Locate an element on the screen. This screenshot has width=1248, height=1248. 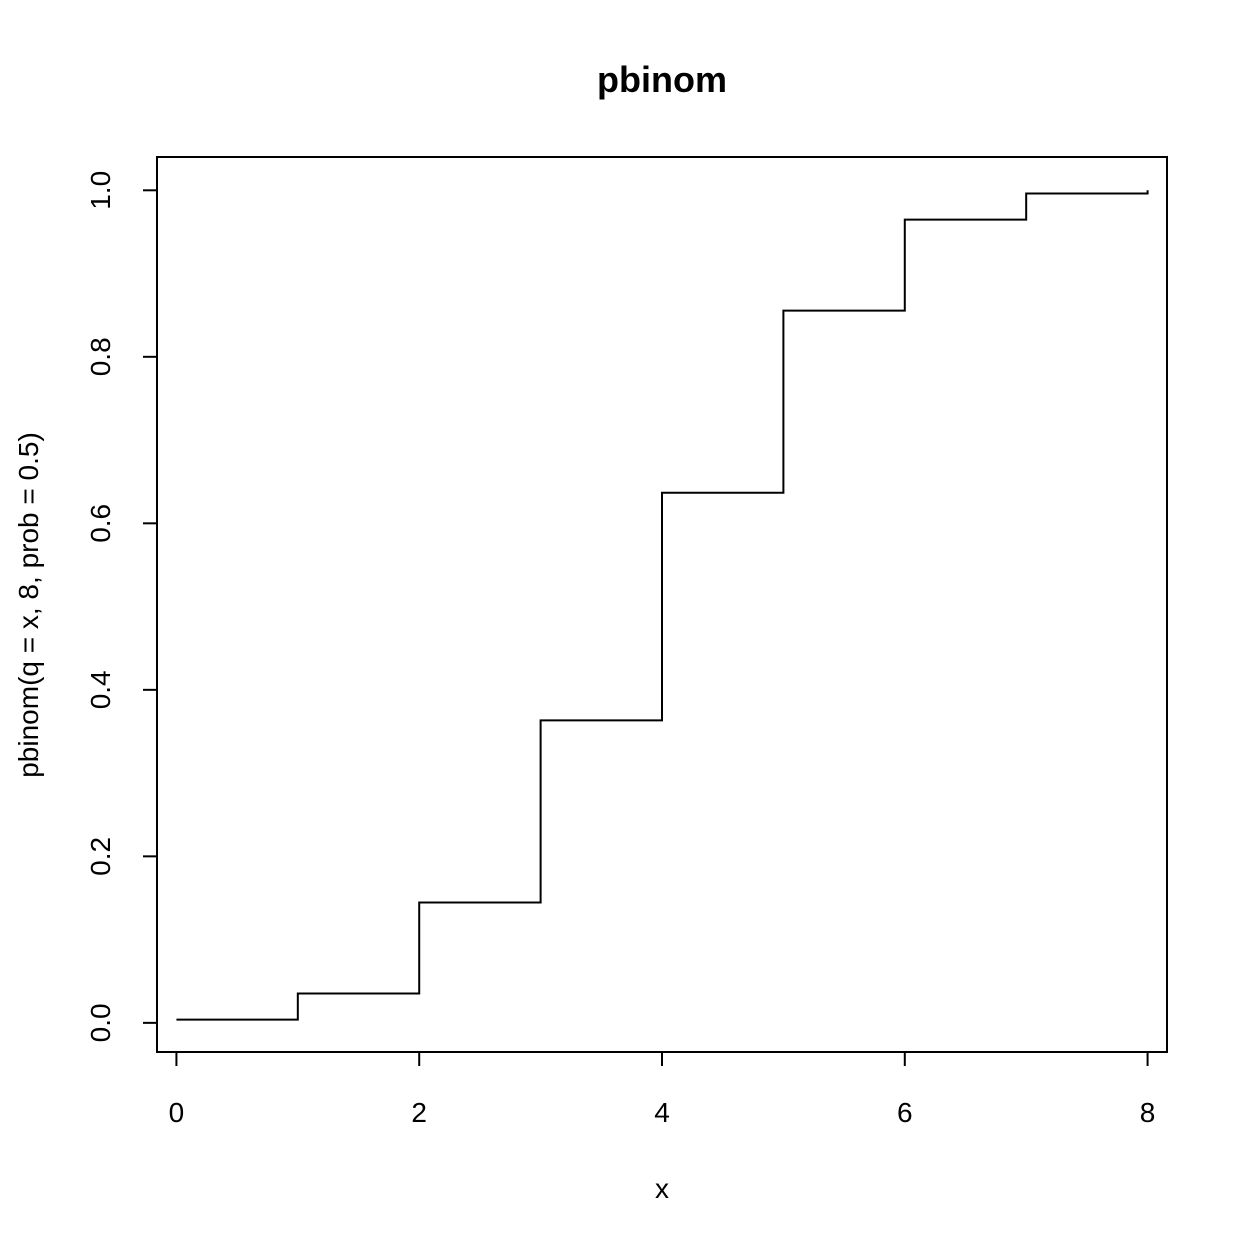
x-tick-label: 4 is located at coordinates (662, 1112).